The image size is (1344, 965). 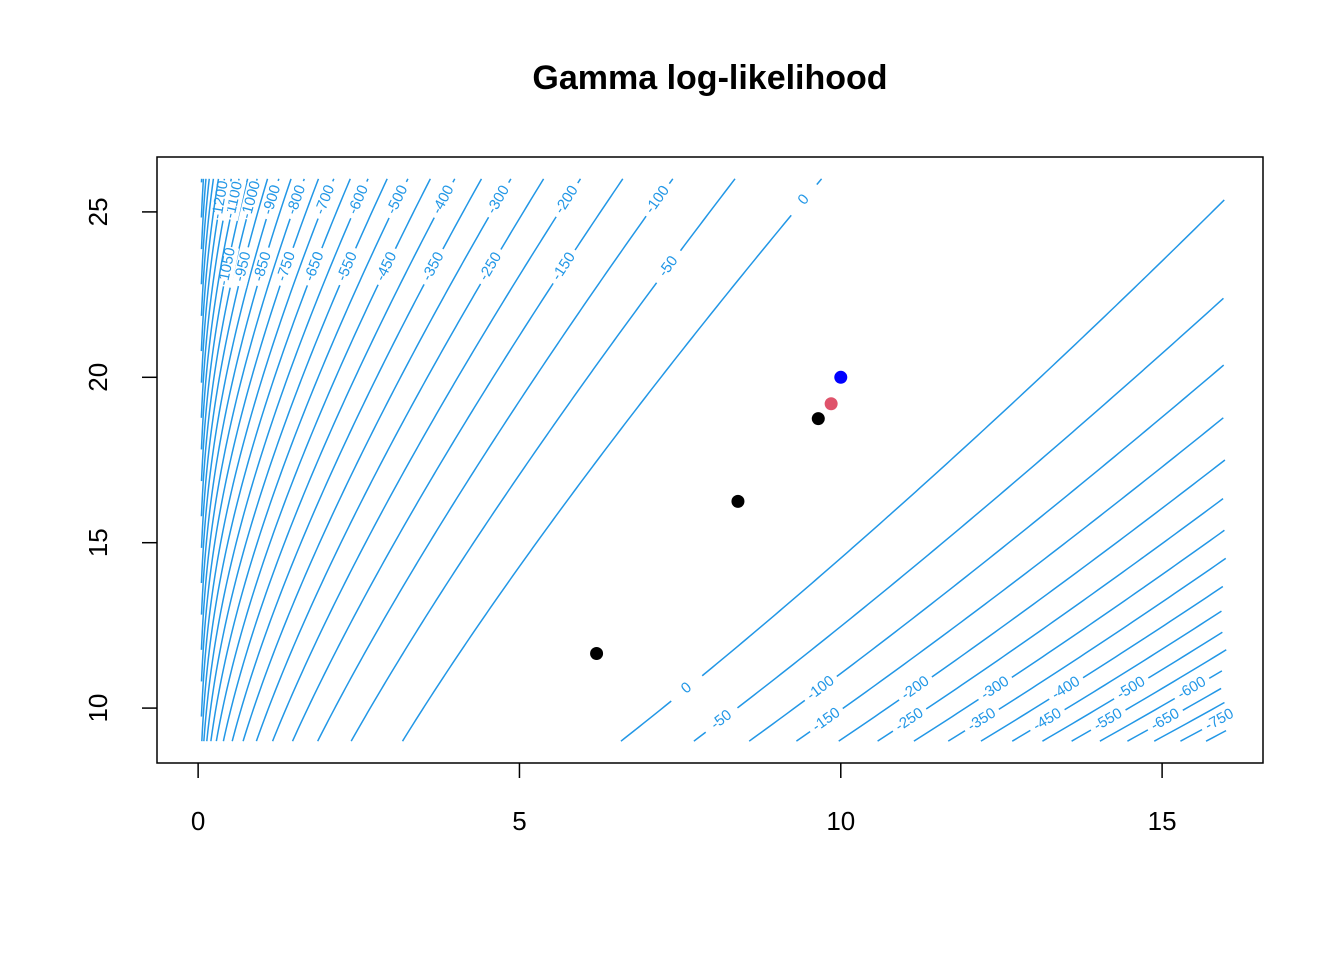 I want to click on y-tick-label: 20, so click(x=98, y=377).